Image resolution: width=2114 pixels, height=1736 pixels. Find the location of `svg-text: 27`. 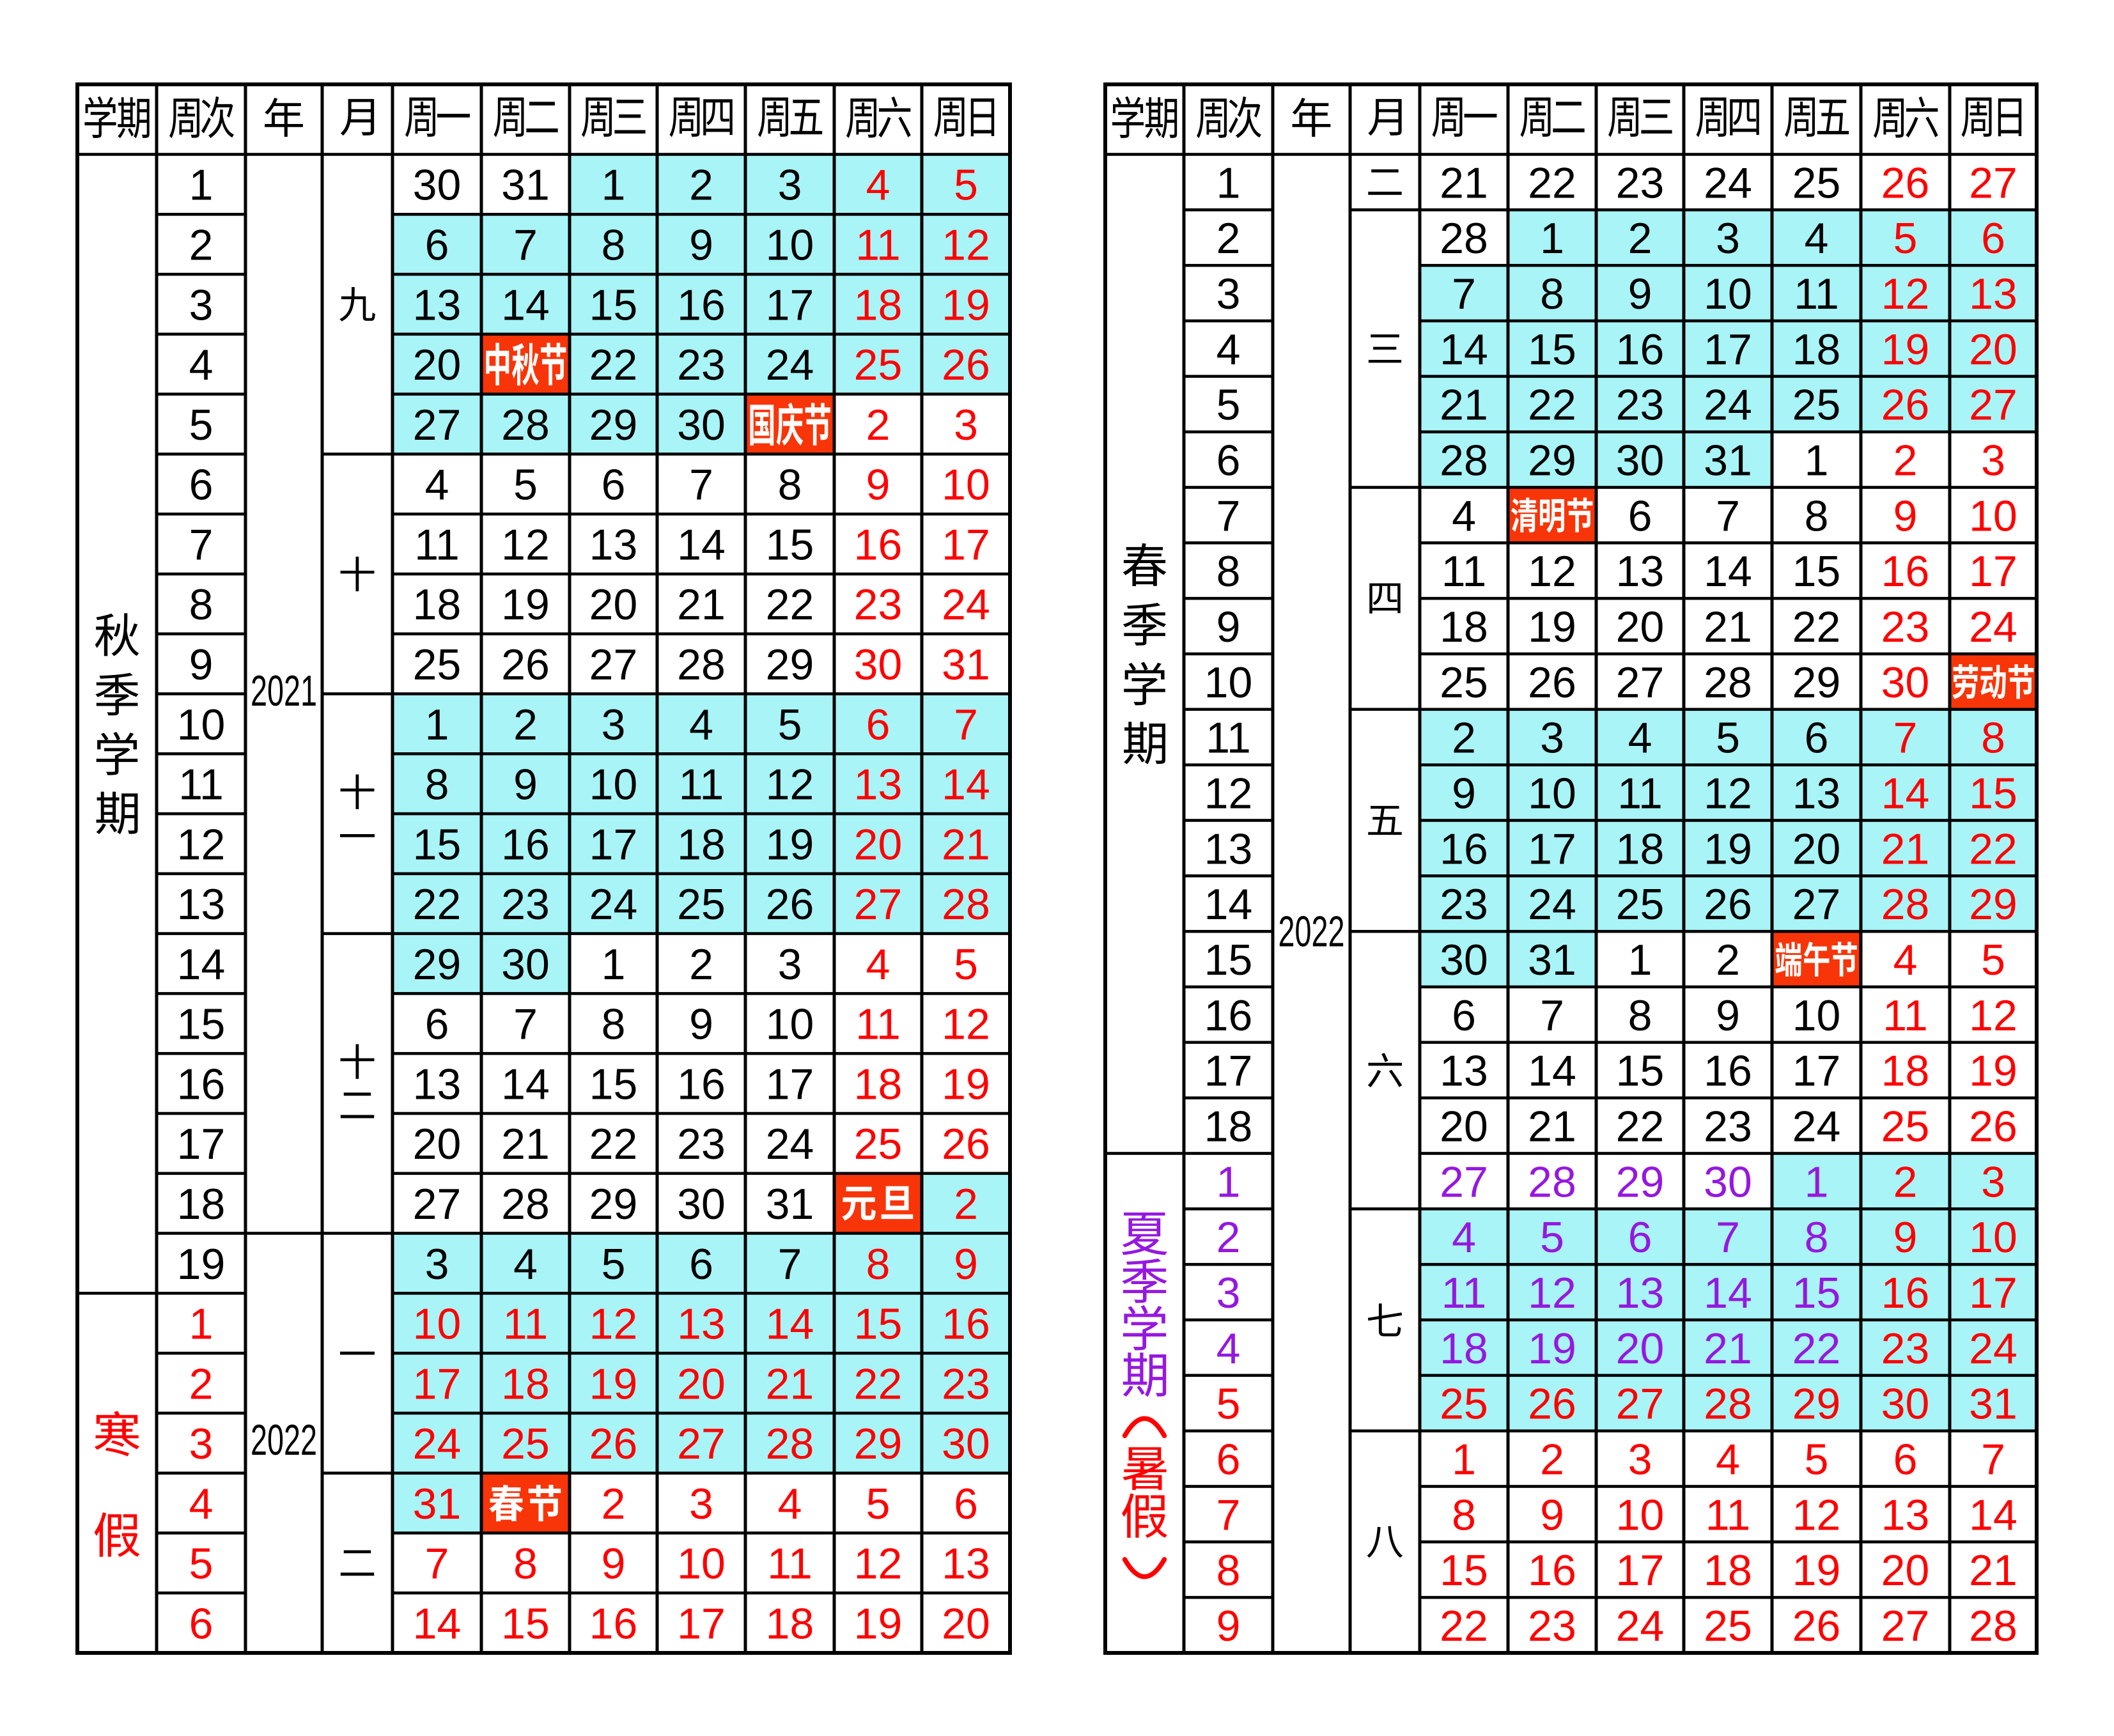

svg-text: 27 is located at coordinates (1993, 183).